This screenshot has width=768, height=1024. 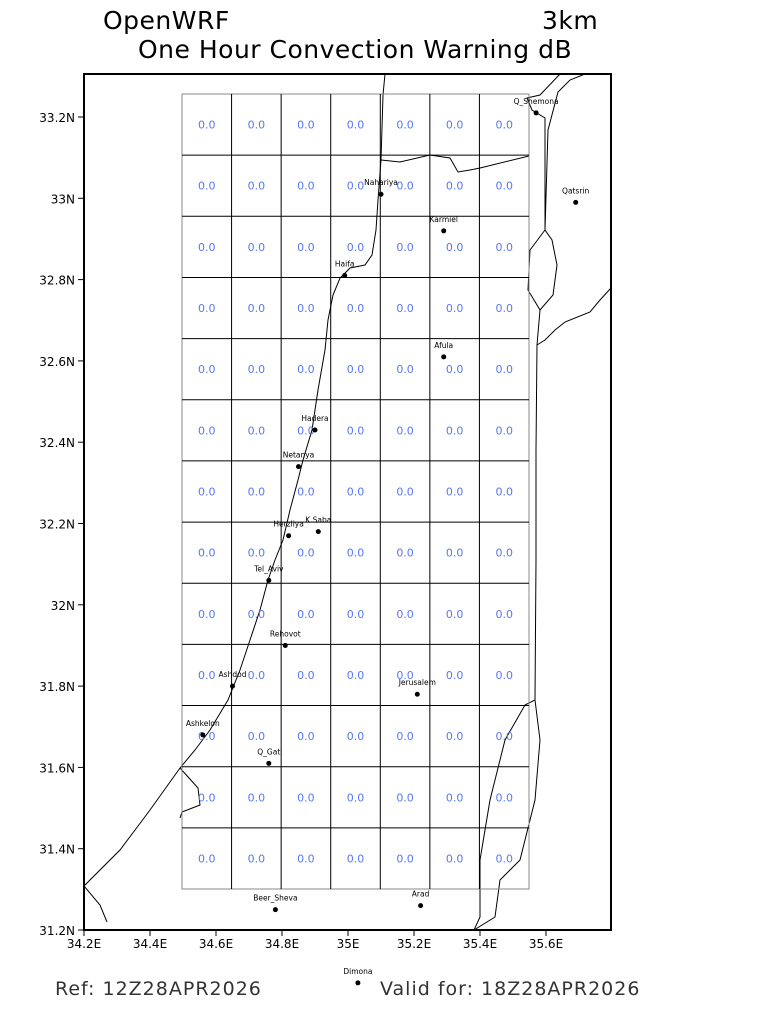 What do you see at coordinates (381, 182) in the screenshot?
I see `city-label: Nahariya` at bounding box center [381, 182].